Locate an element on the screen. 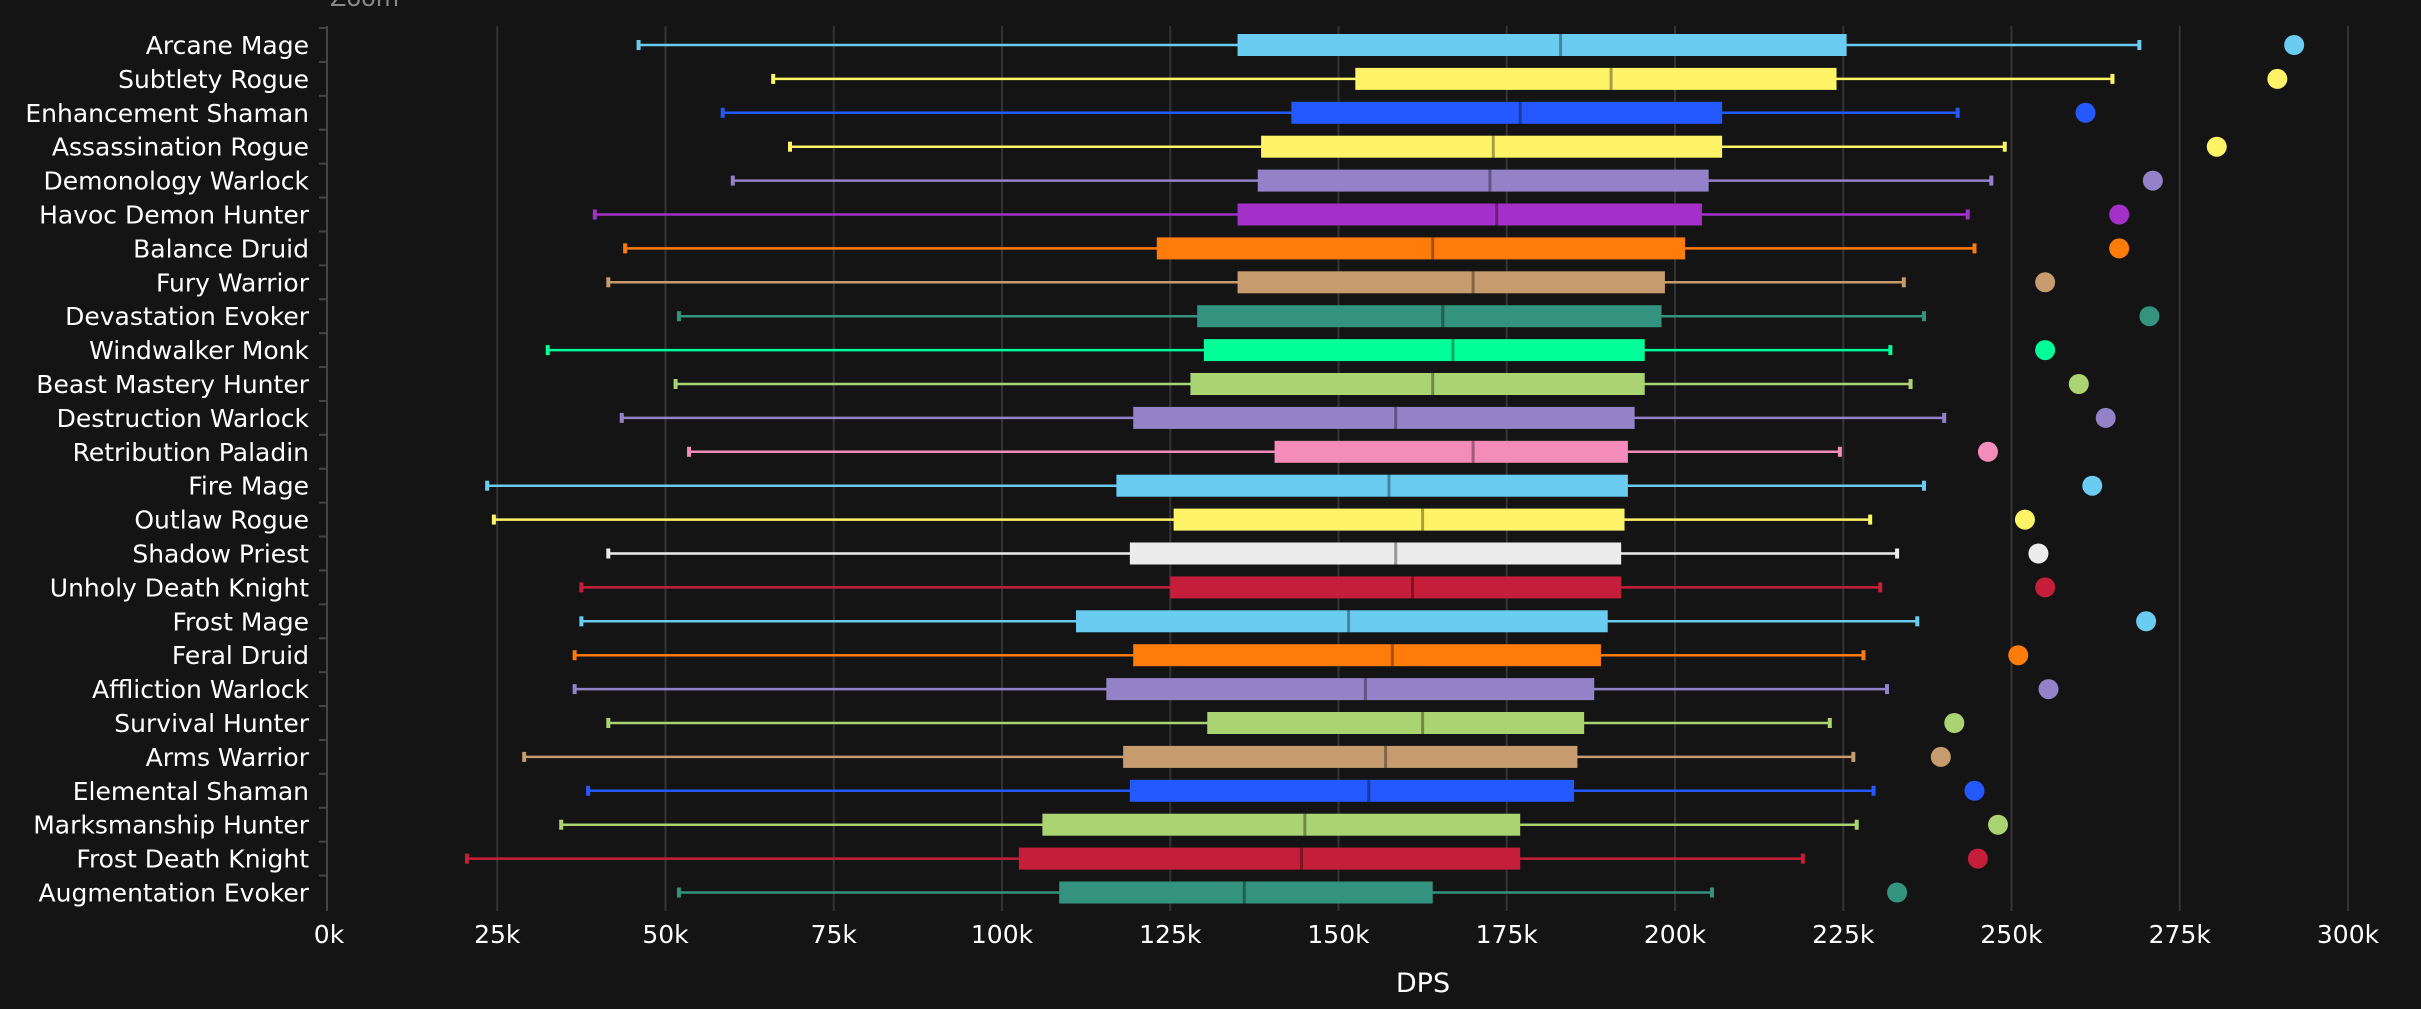 This screenshot has width=2421, height=1009. x-tick-label: 25k is located at coordinates (497, 934).